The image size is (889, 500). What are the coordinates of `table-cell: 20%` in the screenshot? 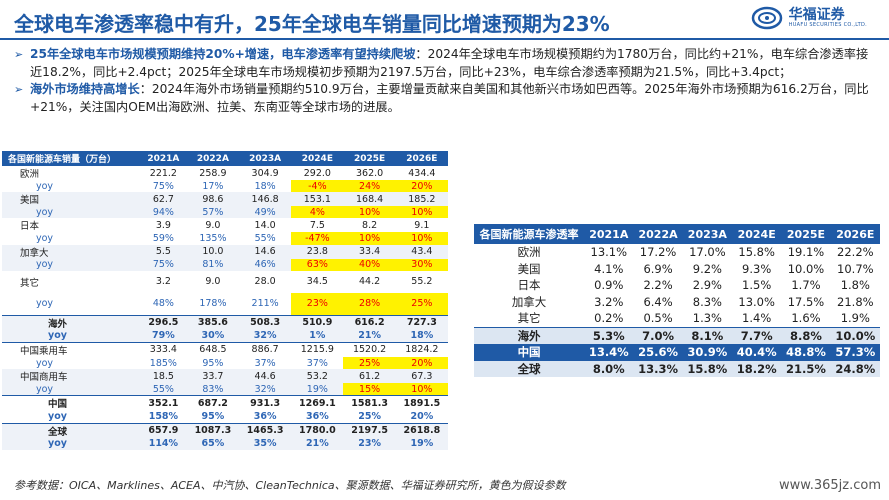 It's located at (422, 416).